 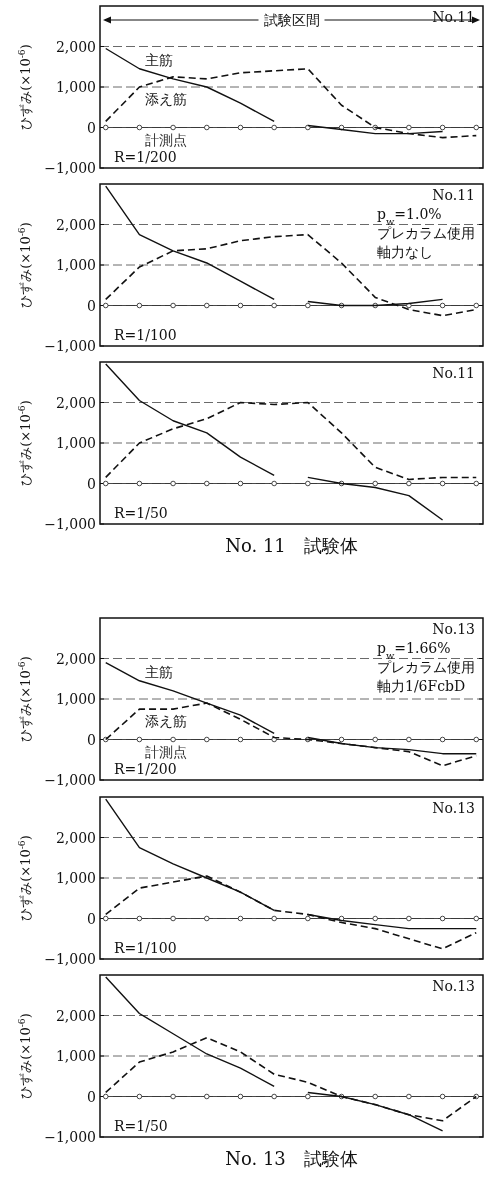 What do you see at coordinates (405, 252) in the screenshot?
I see `annotation: 軸力なし` at bounding box center [405, 252].